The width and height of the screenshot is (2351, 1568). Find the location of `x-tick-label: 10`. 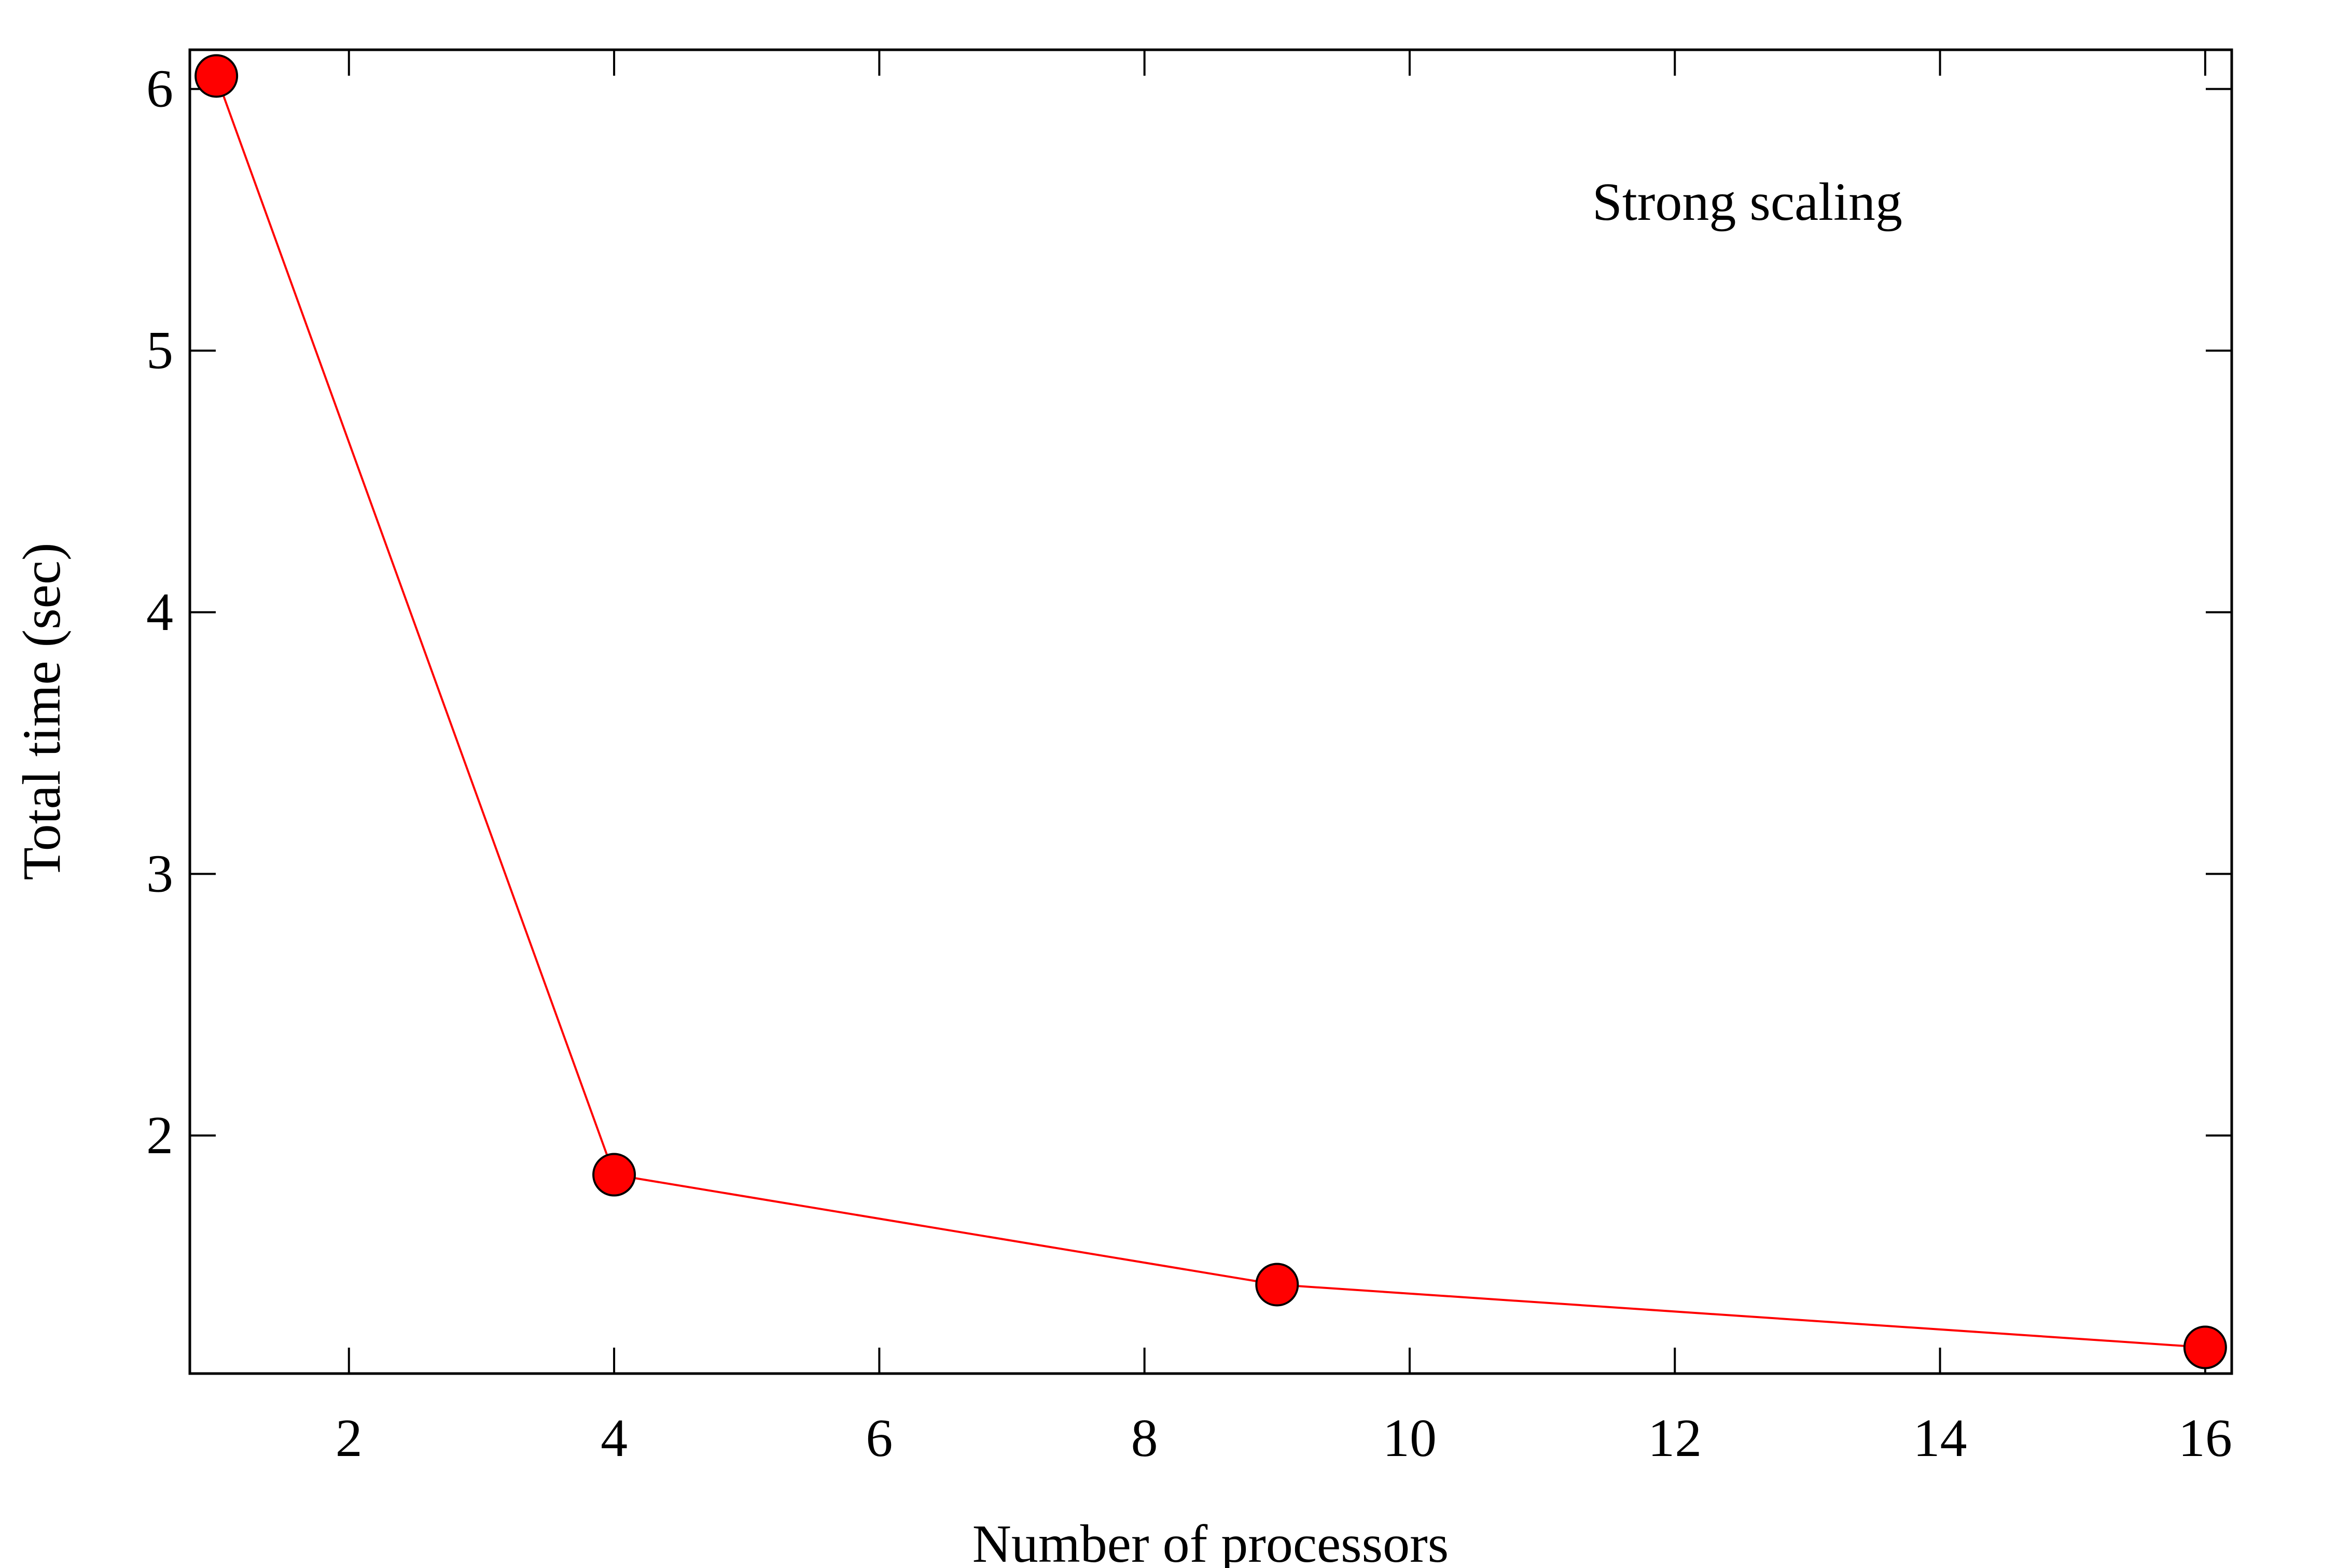

x-tick-label: 10 is located at coordinates (1410, 1438).